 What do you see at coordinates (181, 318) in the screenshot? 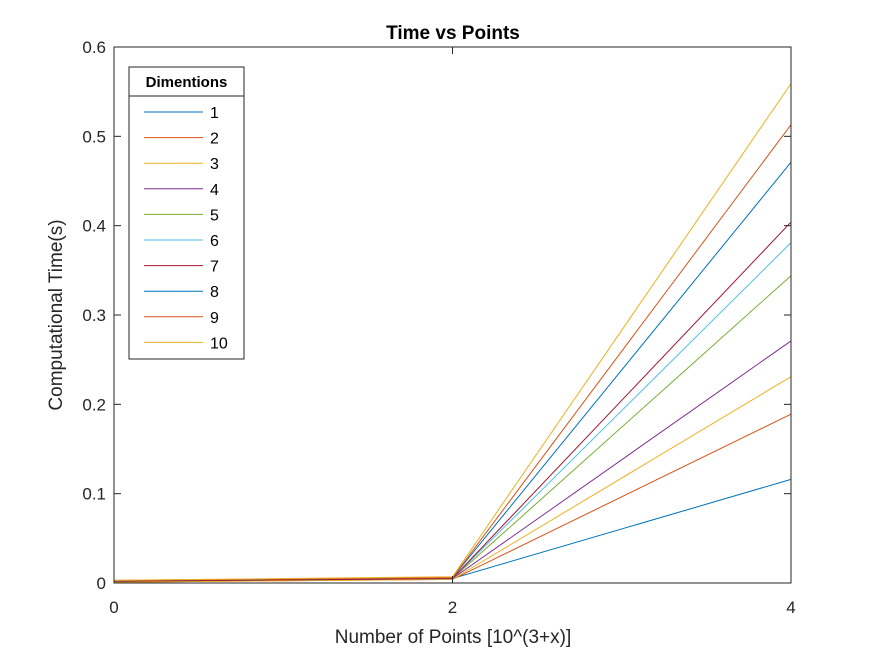
I see `legend-item: 9` at bounding box center [181, 318].